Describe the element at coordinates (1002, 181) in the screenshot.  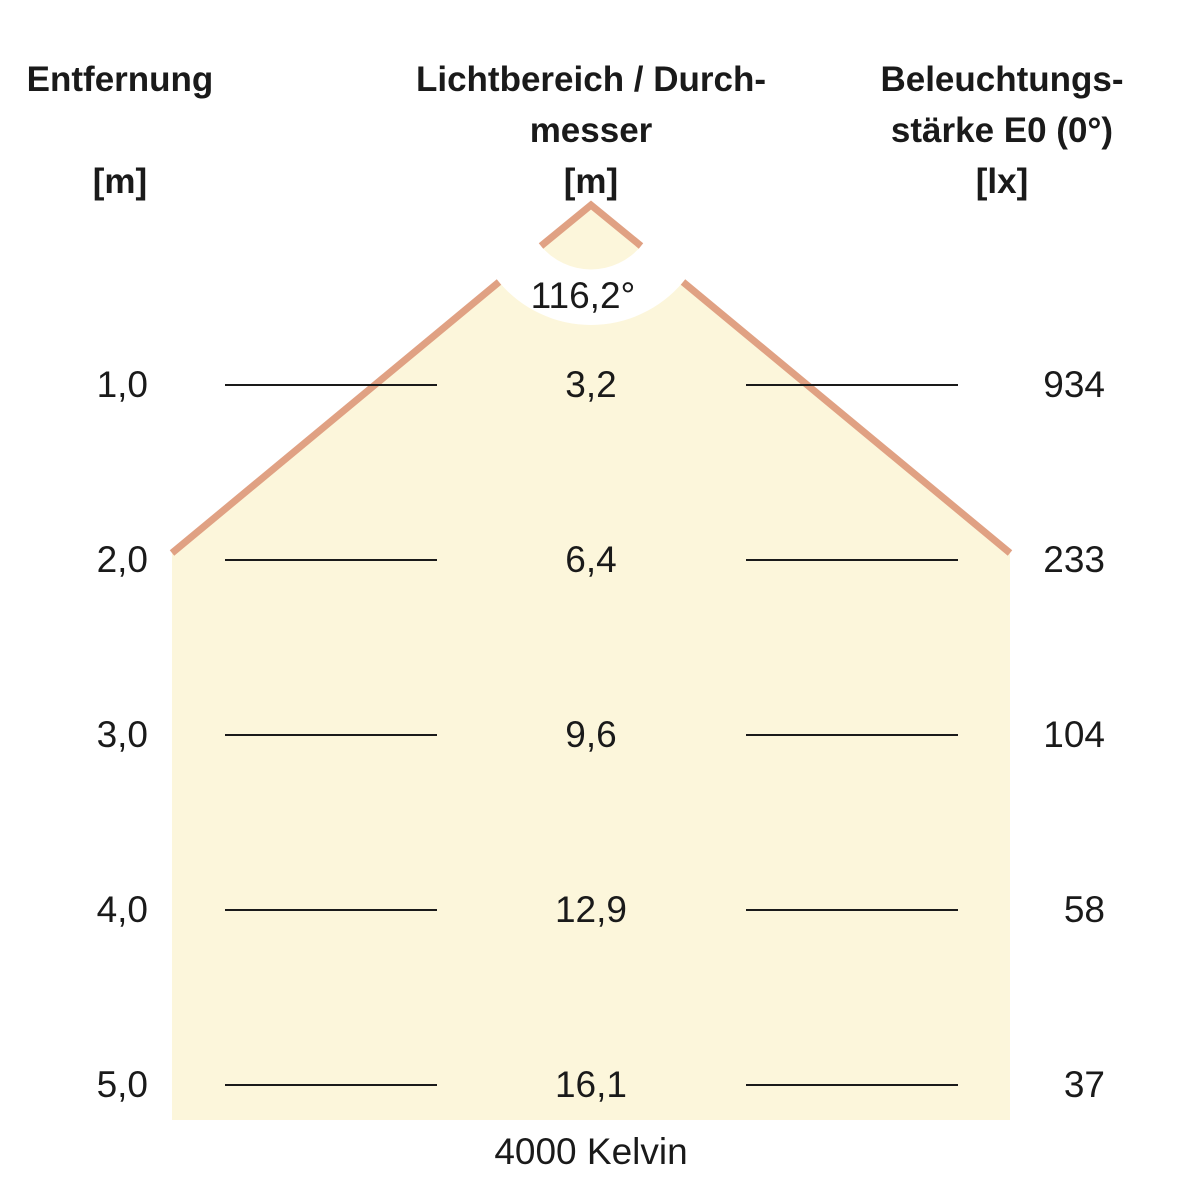
I see `header-illuminance-unit: [lx]` at that location.